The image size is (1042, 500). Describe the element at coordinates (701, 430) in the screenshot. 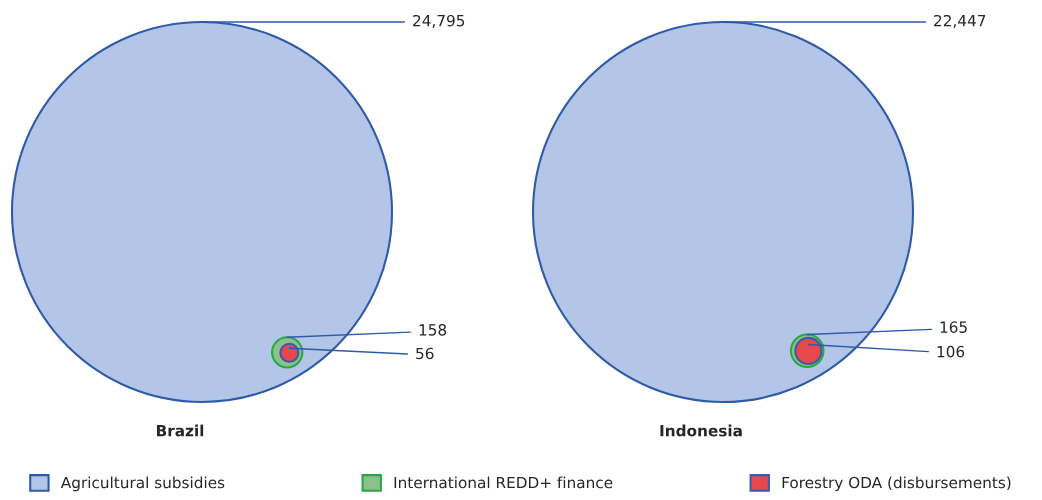

I see `category-label: Indonesia` at that location.